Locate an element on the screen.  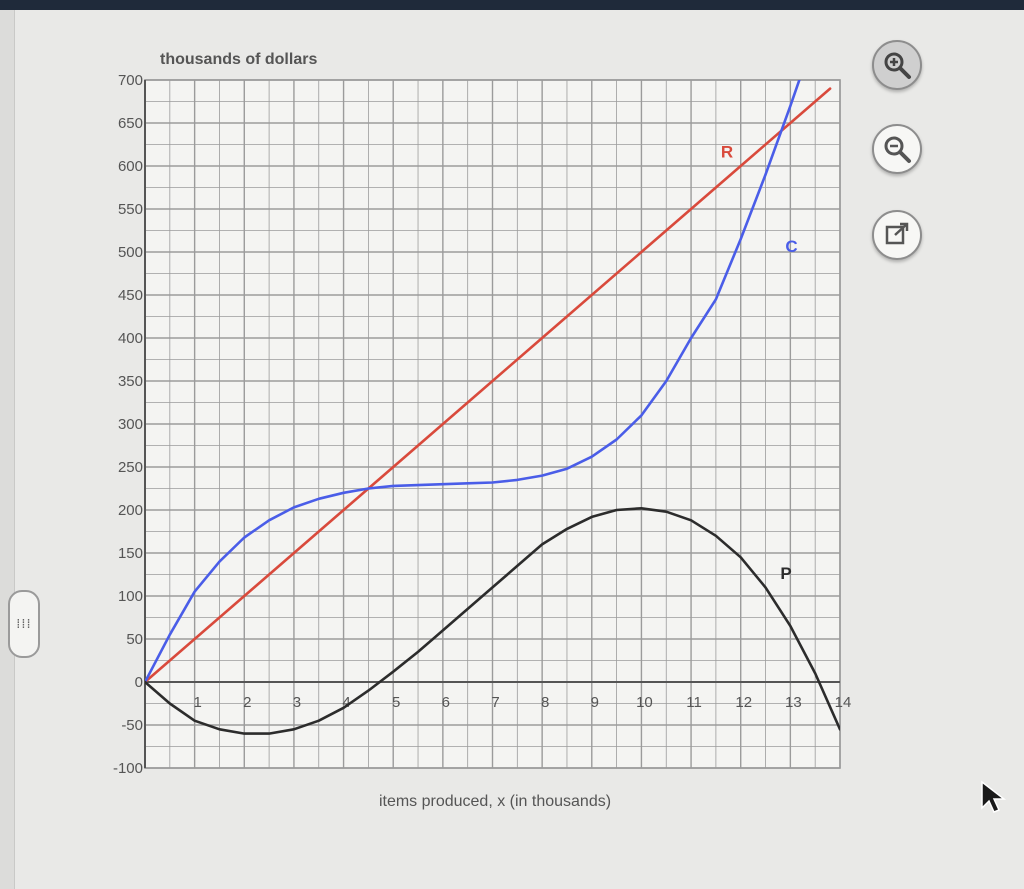
x-tick-label: 5 is located at coordinates (396, 702).